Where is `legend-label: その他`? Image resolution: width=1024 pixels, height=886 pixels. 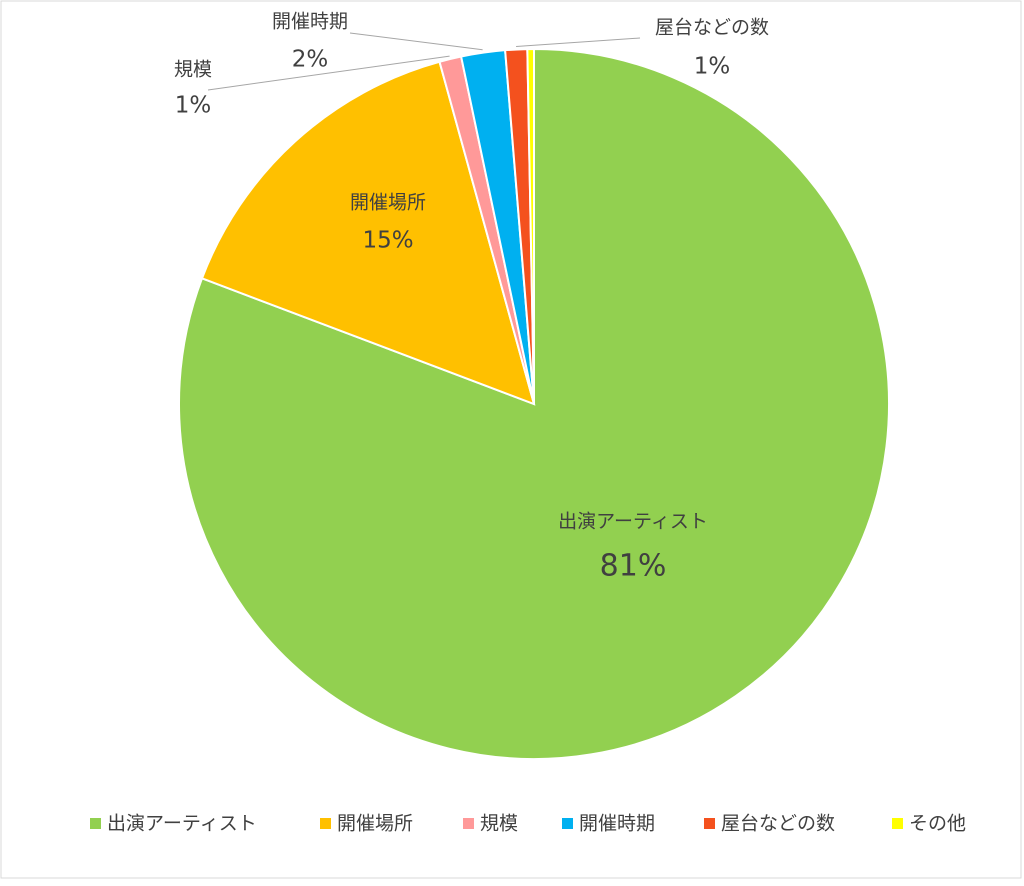 legend-label: その他 is located at coordinates (937, 824).